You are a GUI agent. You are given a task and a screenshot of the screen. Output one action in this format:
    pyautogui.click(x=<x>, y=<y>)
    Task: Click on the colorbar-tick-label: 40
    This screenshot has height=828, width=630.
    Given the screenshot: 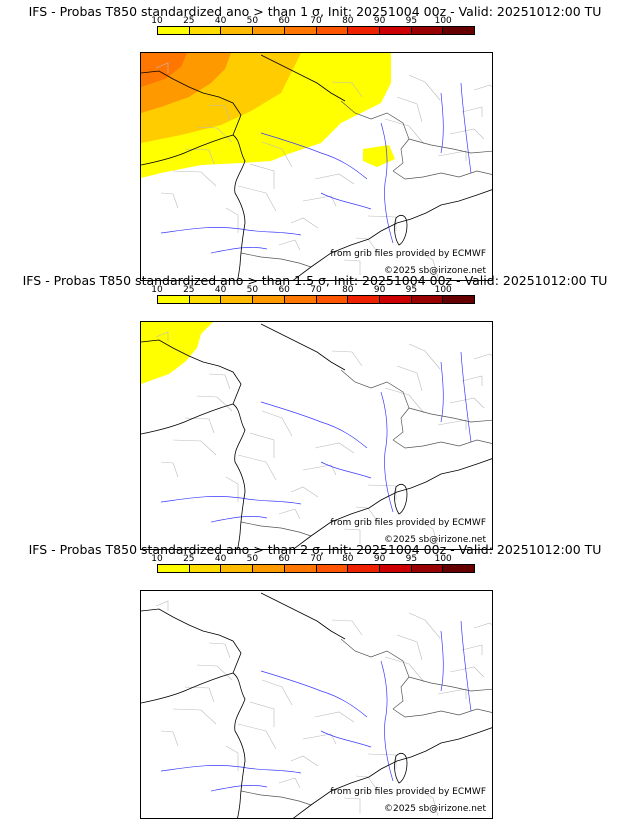 What is the action you would take?
    pyautogui.click(x=220, y=290)
    